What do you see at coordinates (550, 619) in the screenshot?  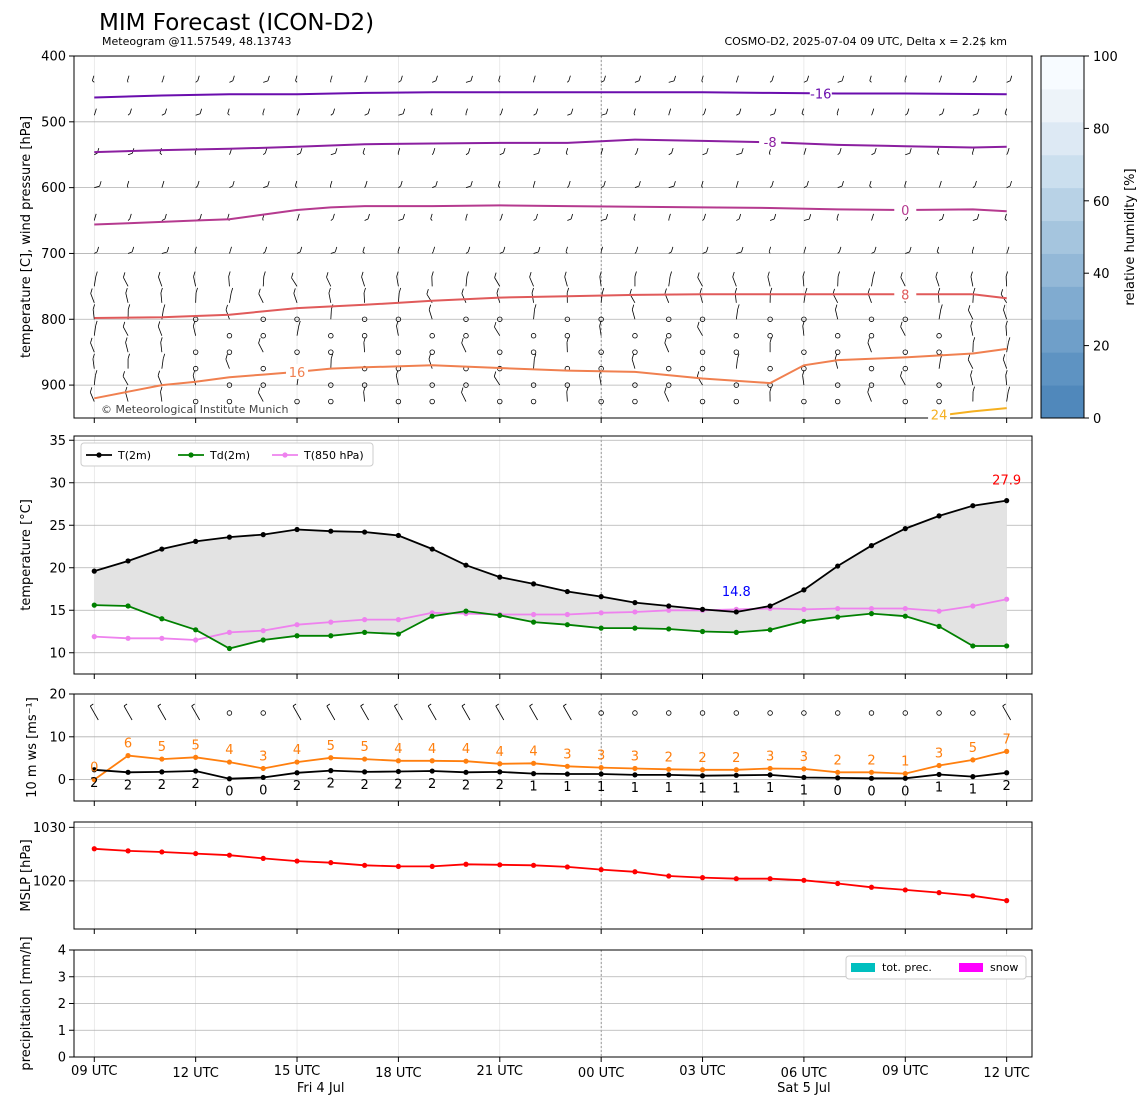 I see `series-line-T(850 hPa)` at bounding box center [550, 619].